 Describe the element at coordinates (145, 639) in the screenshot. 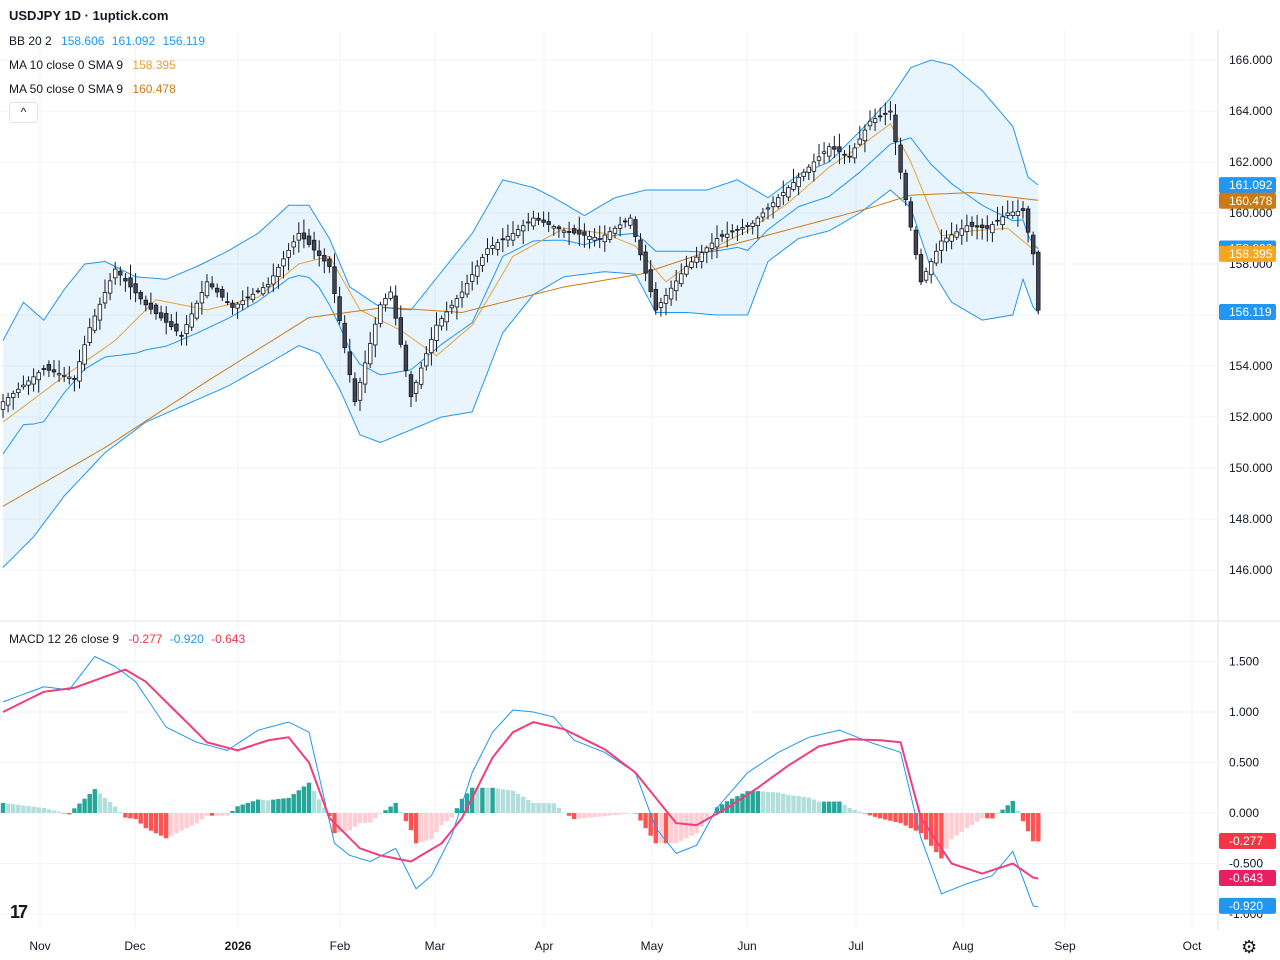

I see `macd-hist-value: -0.277` at that location.